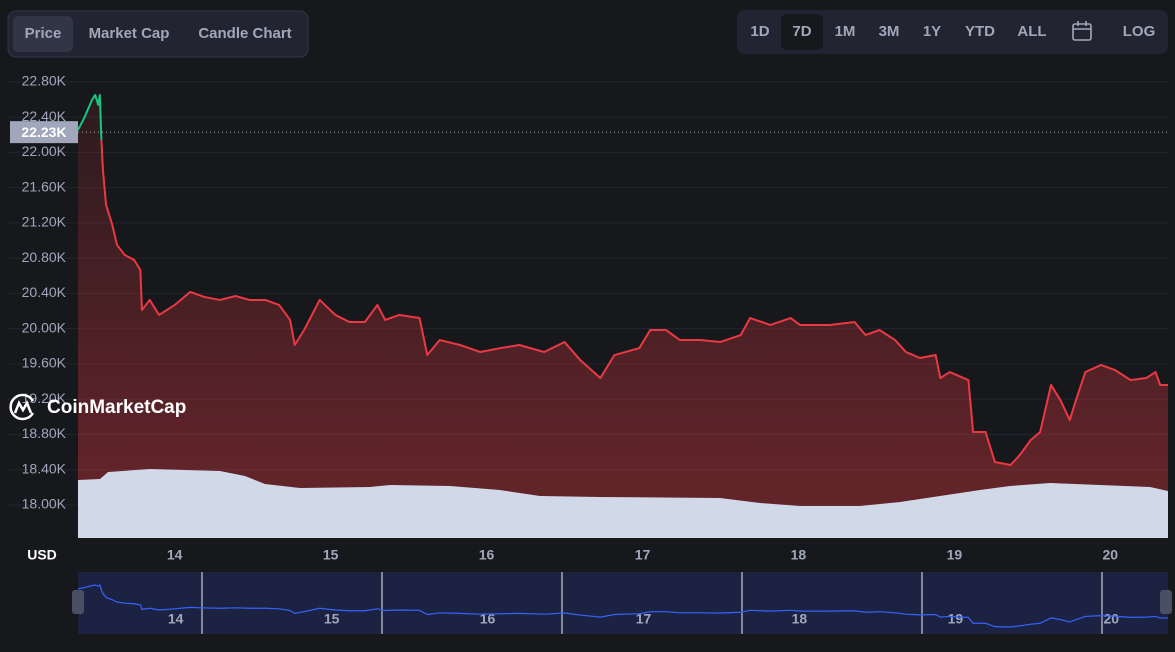  Describe the element at coordinates (42, 555) in the screenshot. I see `y-axis-label: USD` at that location.